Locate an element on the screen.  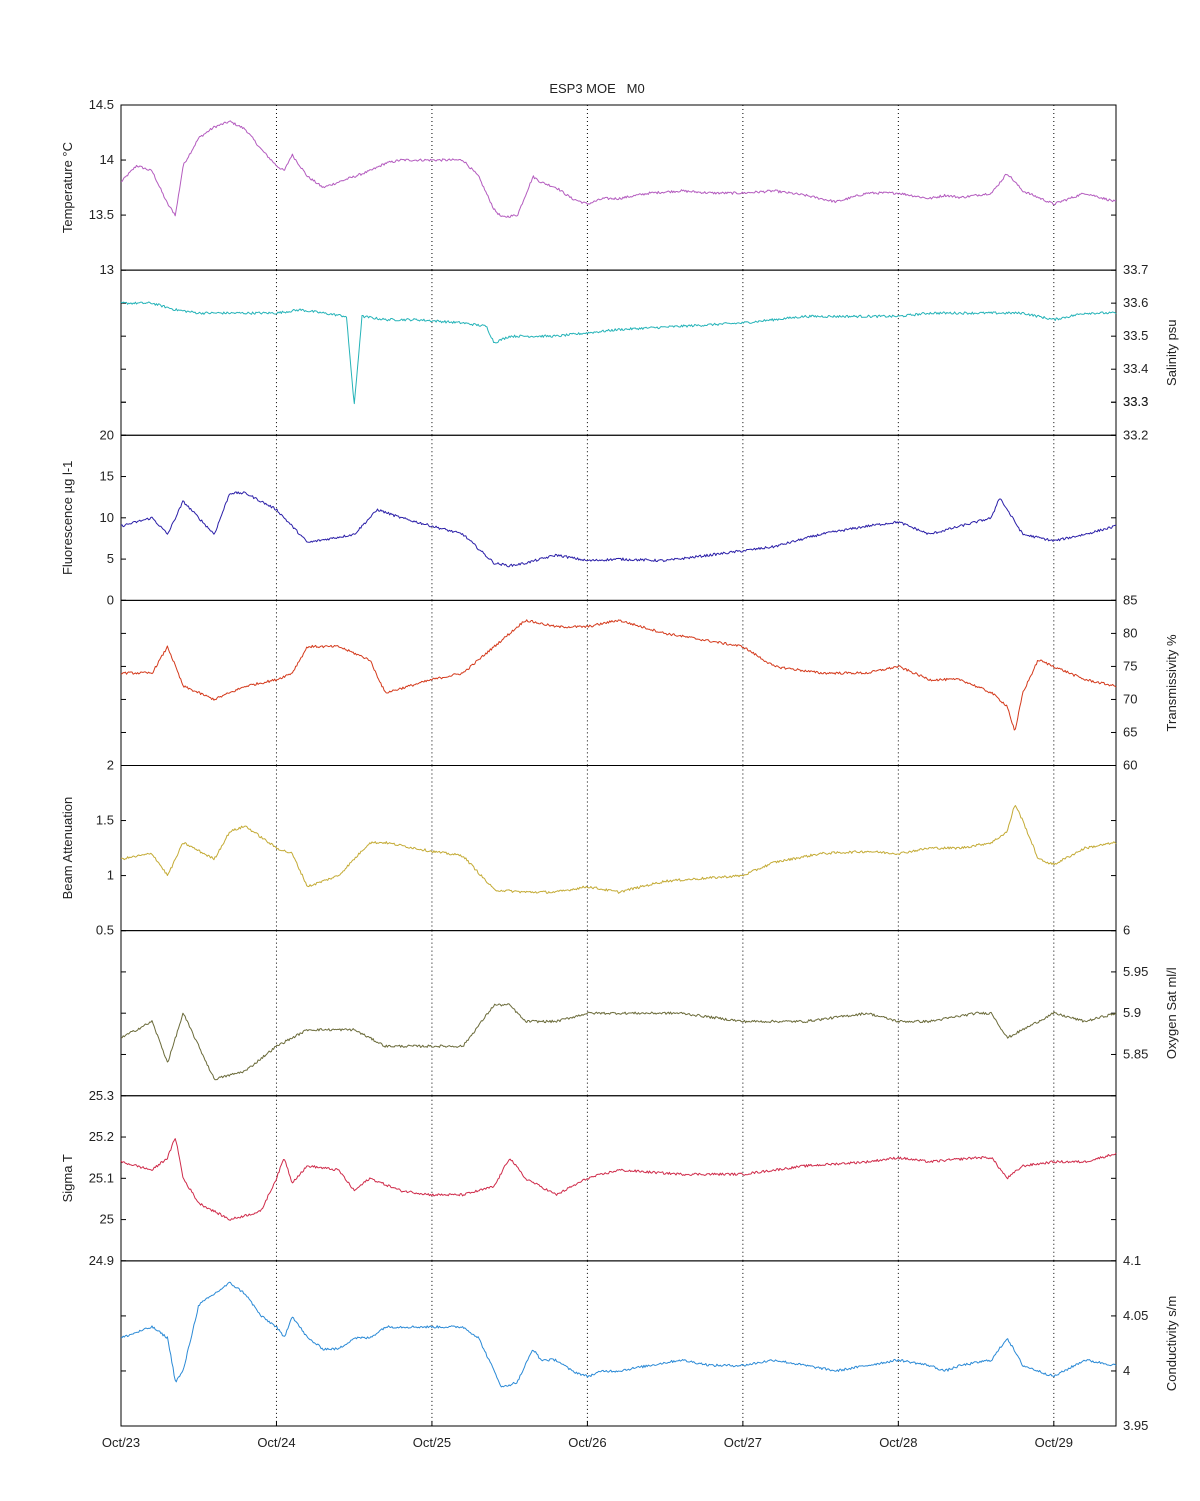
panel-temperature: 13 13.5 14 14.5 Temperature °C is located at coordinates (588, 187).